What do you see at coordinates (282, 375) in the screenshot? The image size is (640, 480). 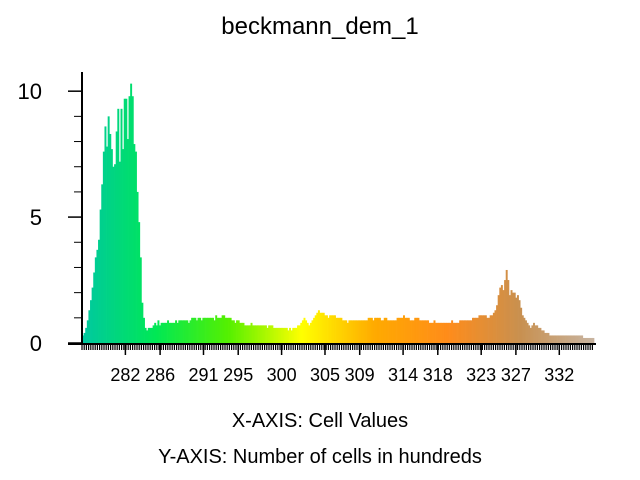 I see `x-tick-label: 300` at bounding box center [282, 375].